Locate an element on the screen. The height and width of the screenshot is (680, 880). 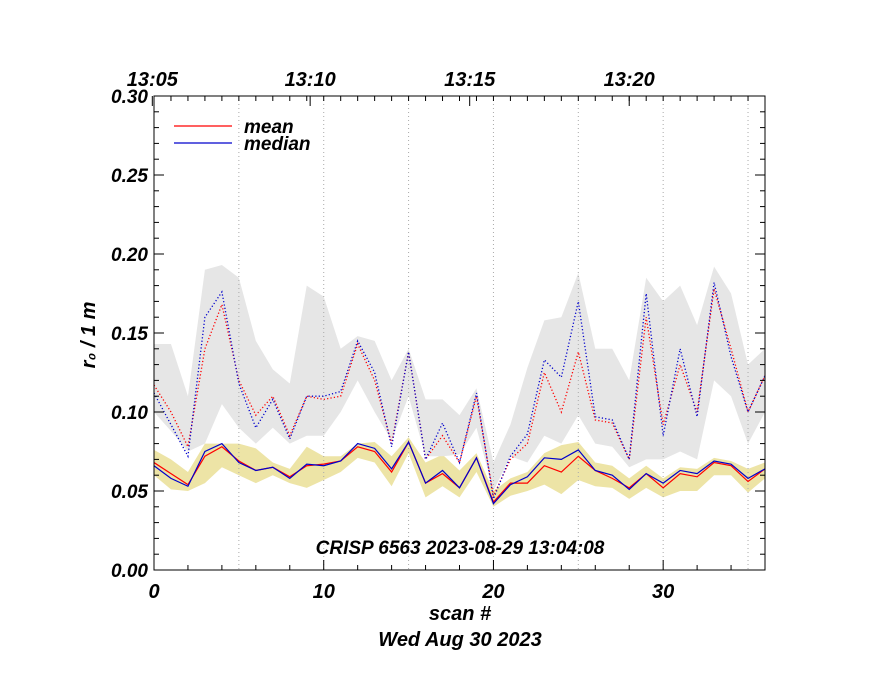
x-tick-label: 30 is located at coordinates (663, 592).